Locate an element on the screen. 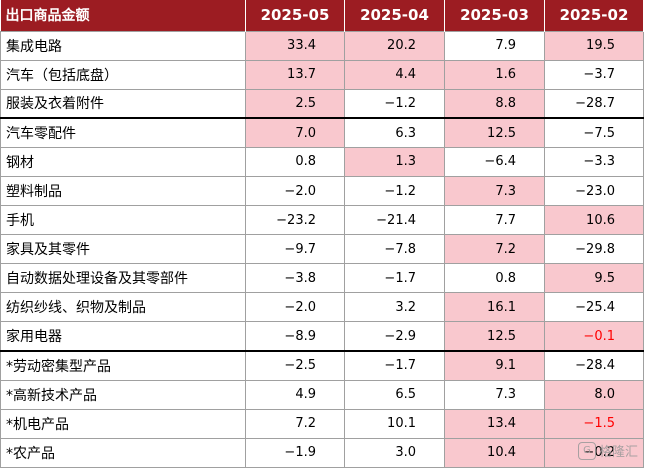 The height and width of the screenshot is (468, 646). header-2025-04: 2025-04 is located at coordinates (394, 15).